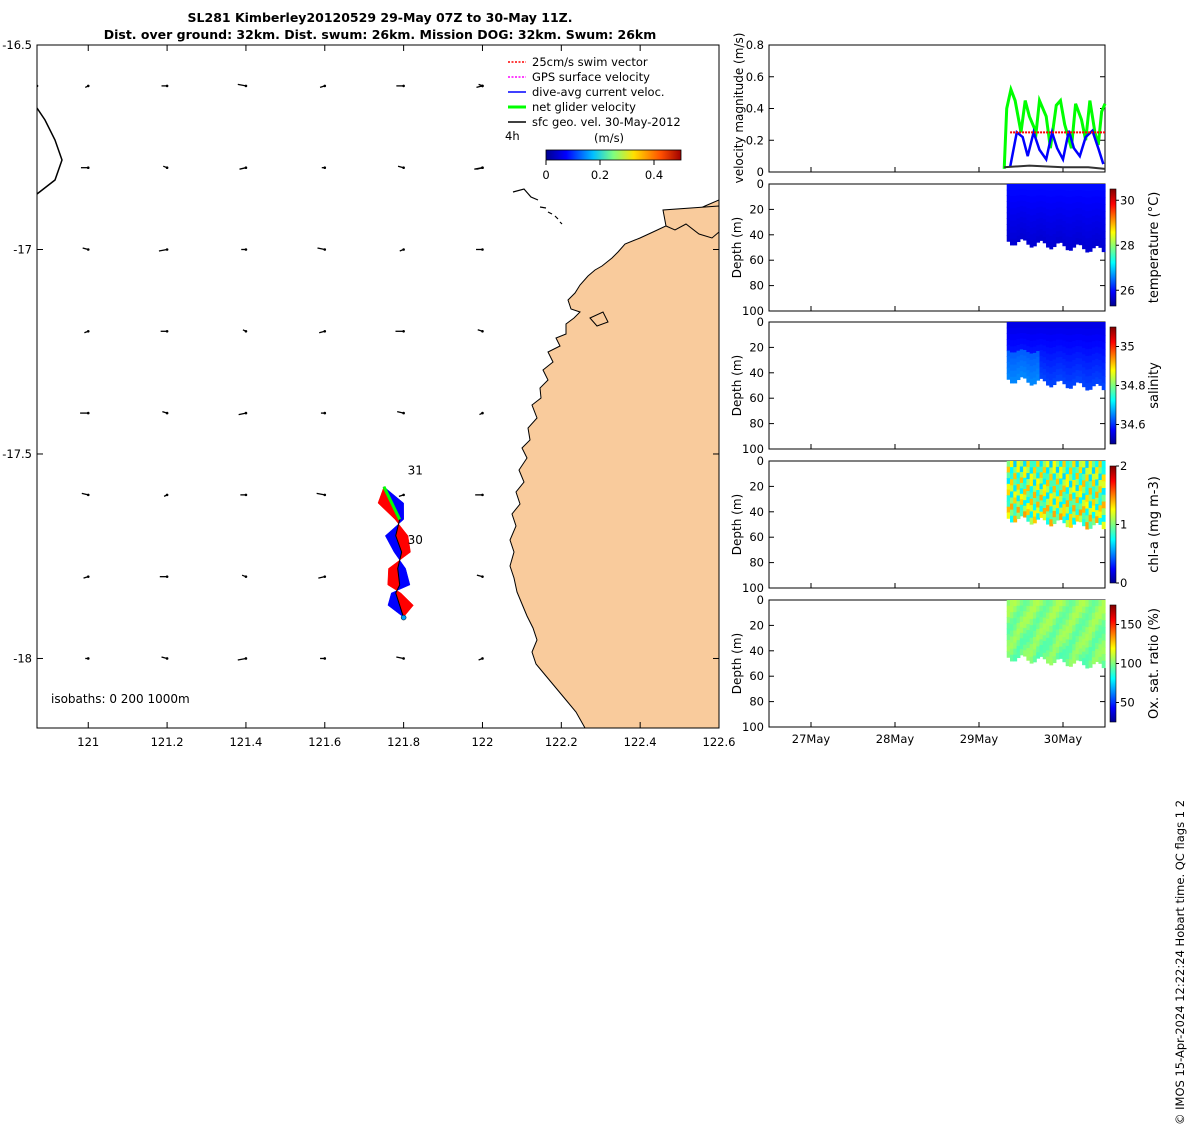 The height and width of the screenshot is (1125, 1200). What do you see at coordinates (17, 454) in the screenshot?
I see `map-ytick-label: -17.5` at bounding box center [17, 454].